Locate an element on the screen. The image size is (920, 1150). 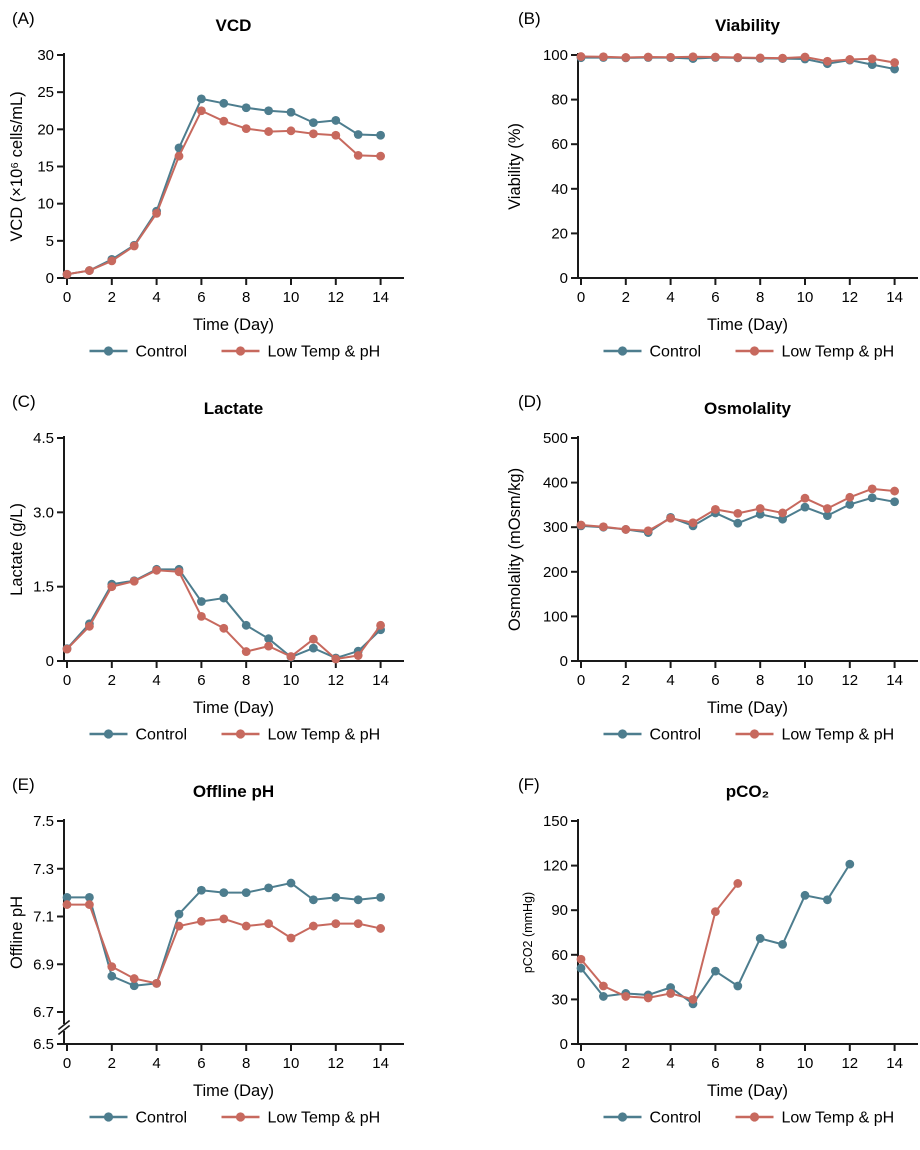
y-tick-label: 6.5 is located at coordinates (43, 1044).